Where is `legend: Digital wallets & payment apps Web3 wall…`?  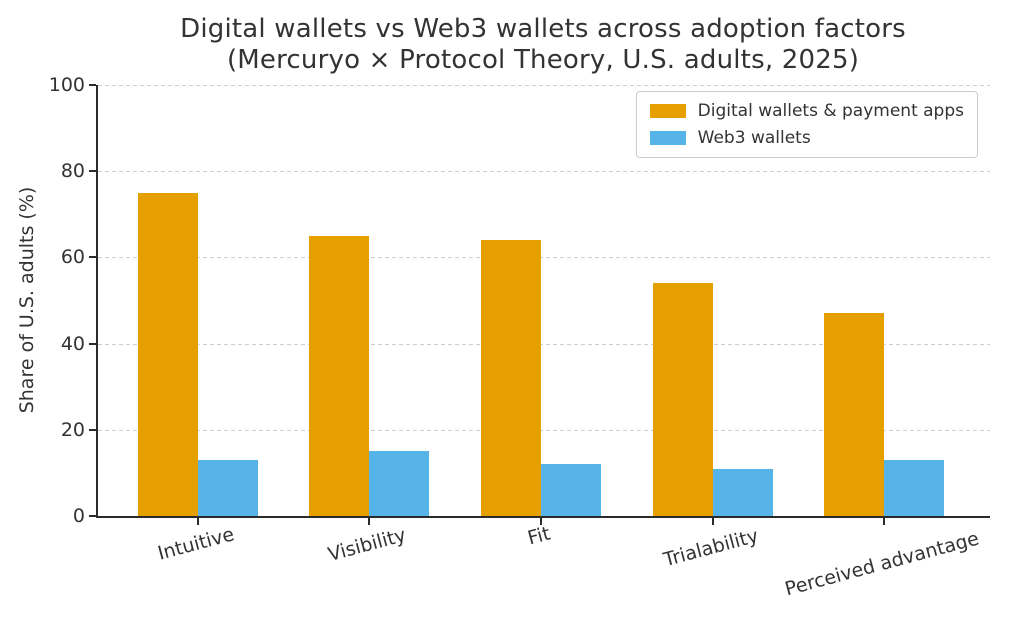
legend: Digital wallets & payment apps Web3 wall… is located at coordinates (806, 124).